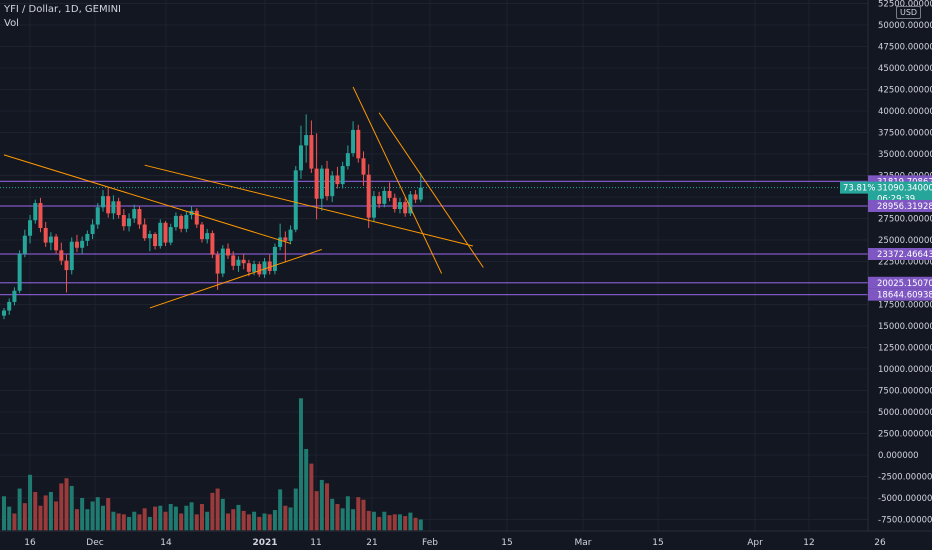  Describe the element at coordinates (212, 464) in the screenshot. I see `volume-bars` at that location.